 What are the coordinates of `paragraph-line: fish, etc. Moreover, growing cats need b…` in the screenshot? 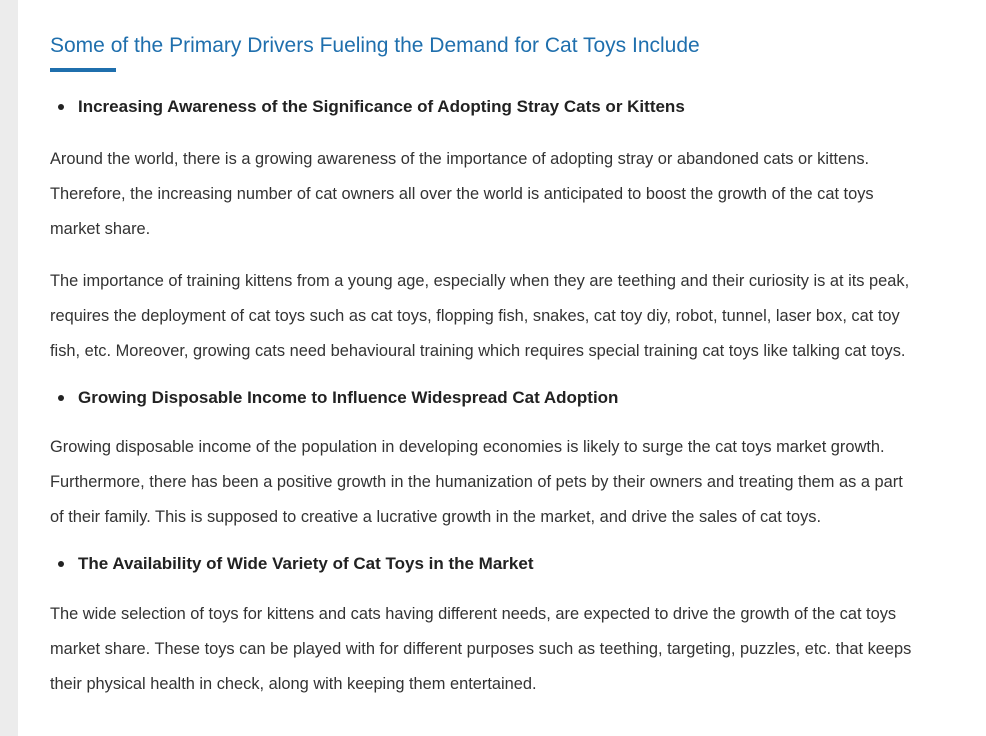 It's located at (478, 351).